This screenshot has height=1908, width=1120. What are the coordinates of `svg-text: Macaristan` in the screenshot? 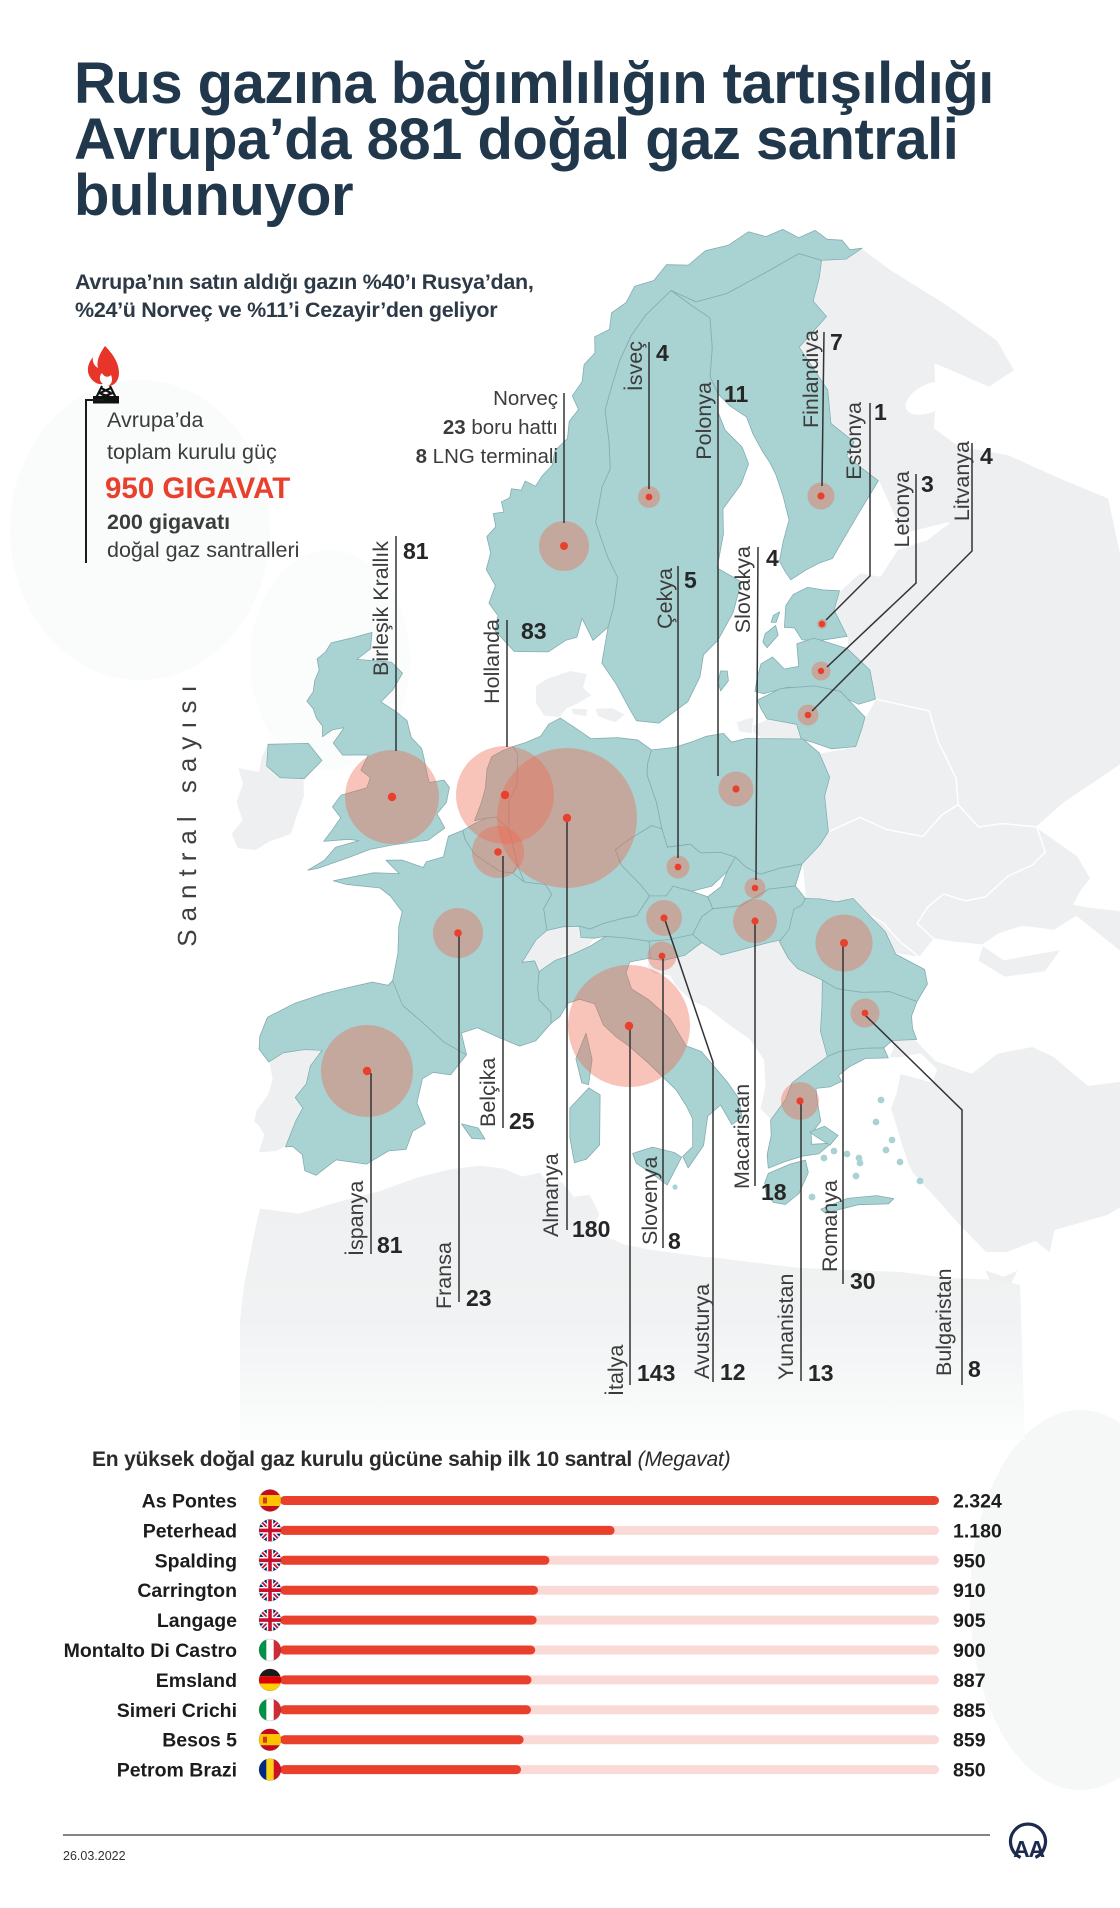 It's located at (742, 1136).